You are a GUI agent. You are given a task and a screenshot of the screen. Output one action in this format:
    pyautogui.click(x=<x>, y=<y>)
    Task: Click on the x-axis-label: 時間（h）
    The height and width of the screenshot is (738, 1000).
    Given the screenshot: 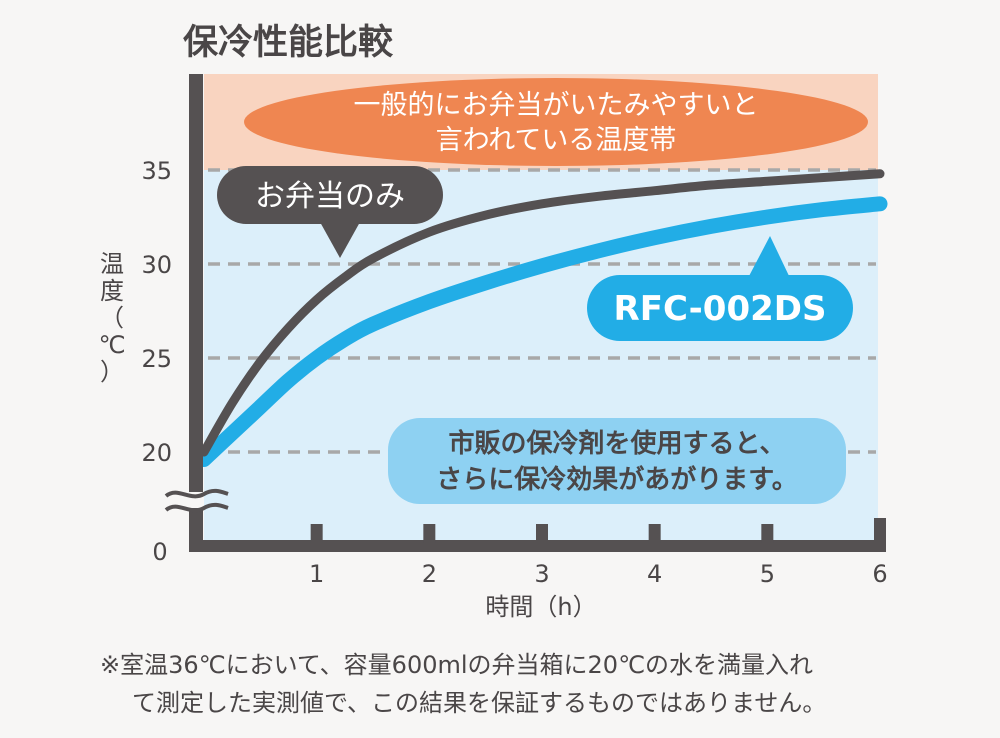 What is the action you would take?
    pyautogui.click(x=540, y=607)
    